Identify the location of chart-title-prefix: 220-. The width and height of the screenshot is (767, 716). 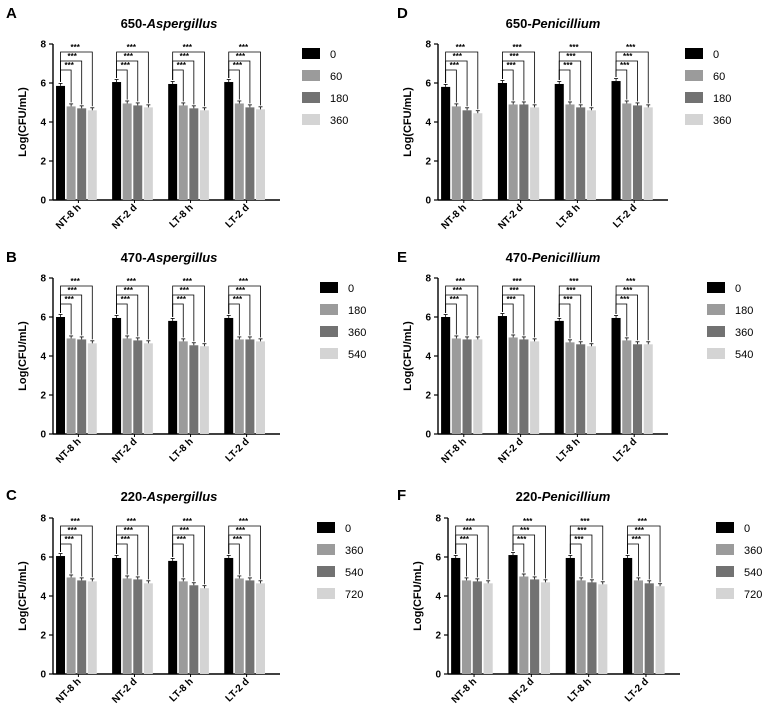
(134, 496).